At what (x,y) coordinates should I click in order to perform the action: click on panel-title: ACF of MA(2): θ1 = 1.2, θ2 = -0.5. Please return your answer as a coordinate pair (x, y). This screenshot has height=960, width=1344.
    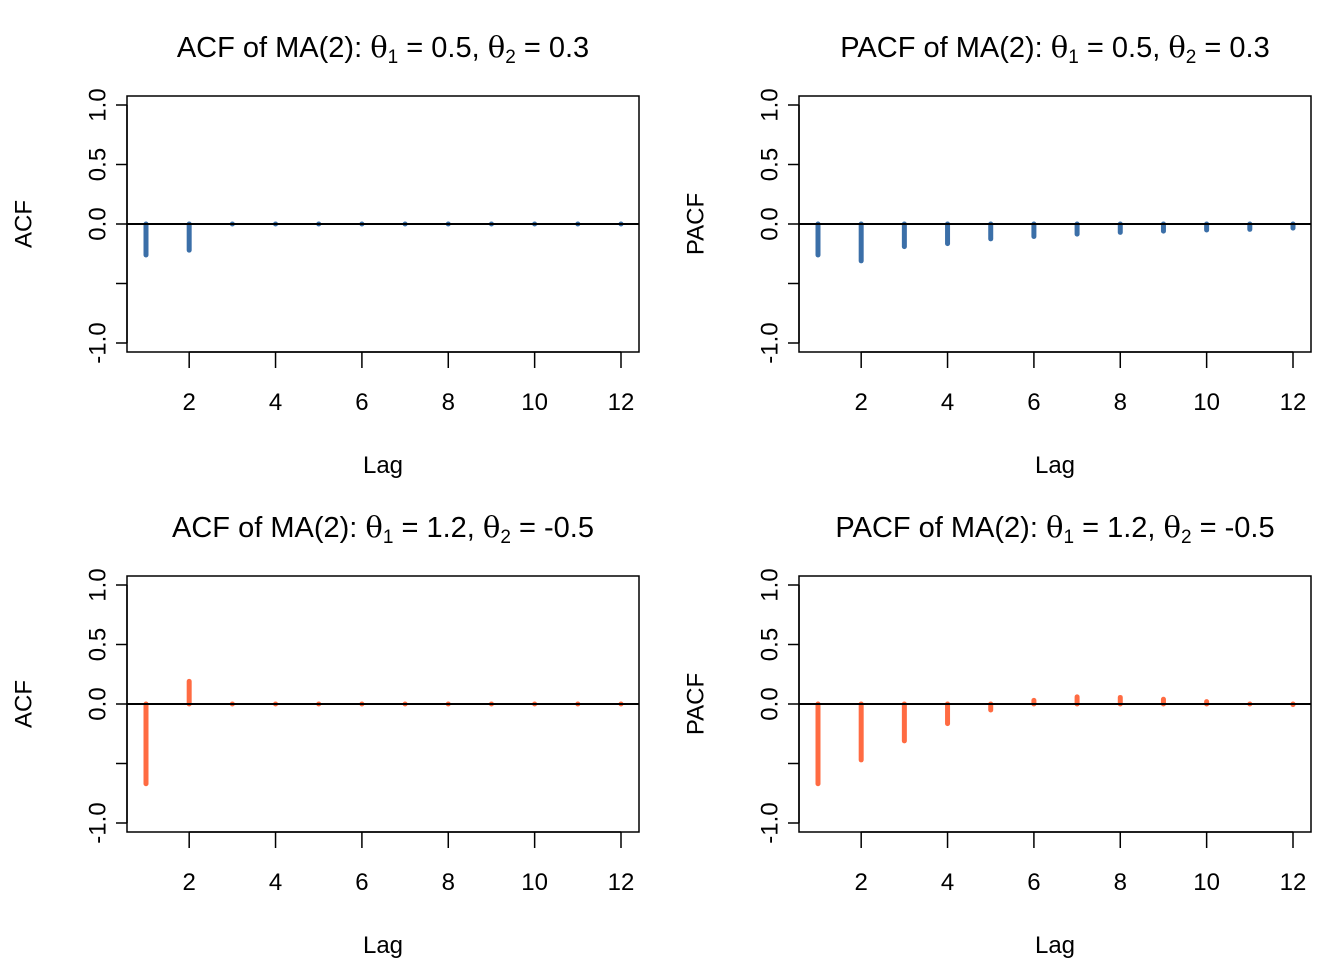
    Looking at the image, I should click on (383, 529).